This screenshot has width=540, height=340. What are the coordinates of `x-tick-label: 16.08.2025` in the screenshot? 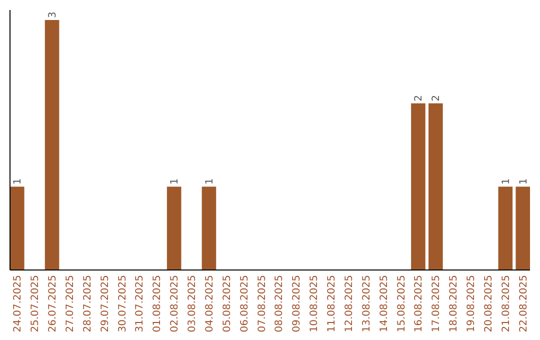 It's located at (419, 303).